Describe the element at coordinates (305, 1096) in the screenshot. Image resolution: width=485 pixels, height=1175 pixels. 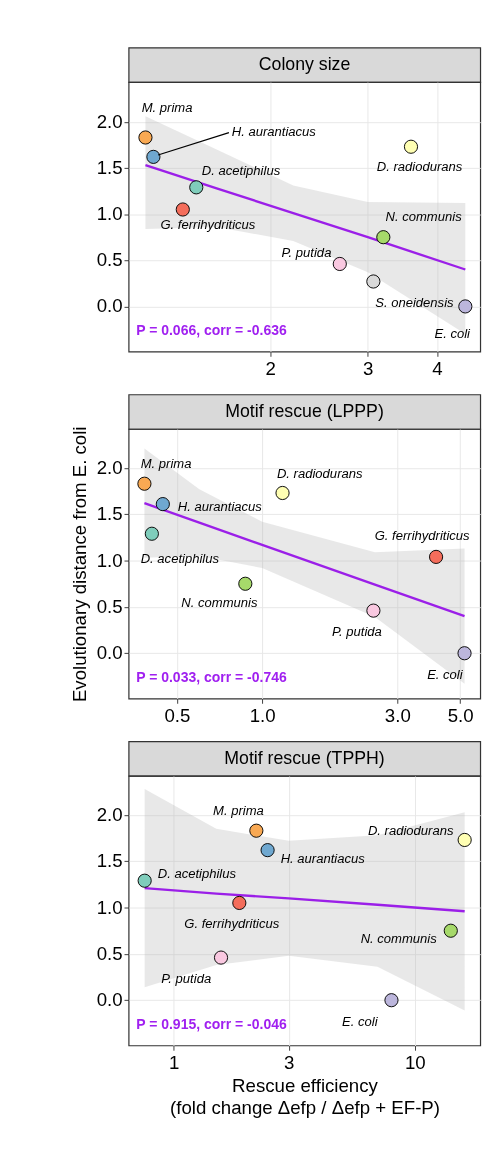
I see `x-axis-title: Rescue efficiency (fold change Δefp / Δefp + EF-P)` at that location.